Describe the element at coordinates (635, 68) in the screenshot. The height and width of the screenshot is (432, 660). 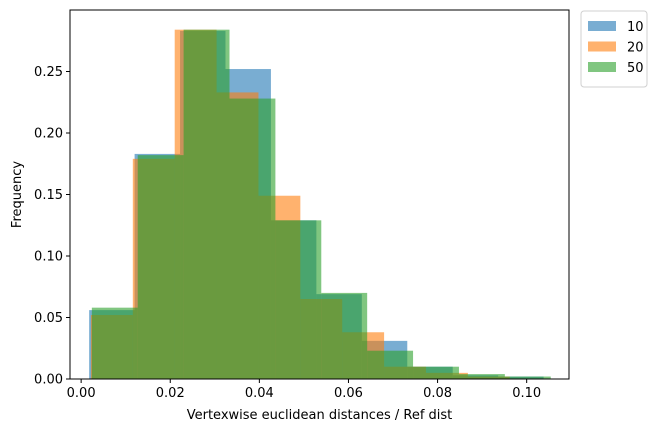
I see `legend-label-50: 50` at that location.